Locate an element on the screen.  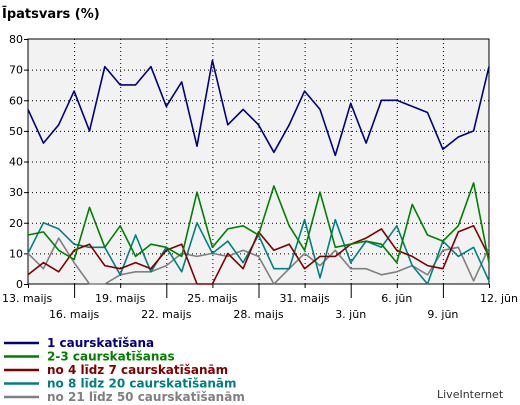
legend-entry: 1 caurskatīšana is located at coordinates (100, 343).